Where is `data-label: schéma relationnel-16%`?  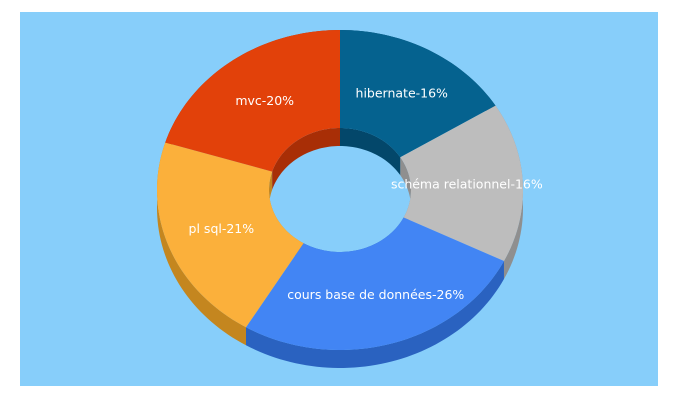
data-label: schéma relationnel-16% is located at coordinates (467, 183).